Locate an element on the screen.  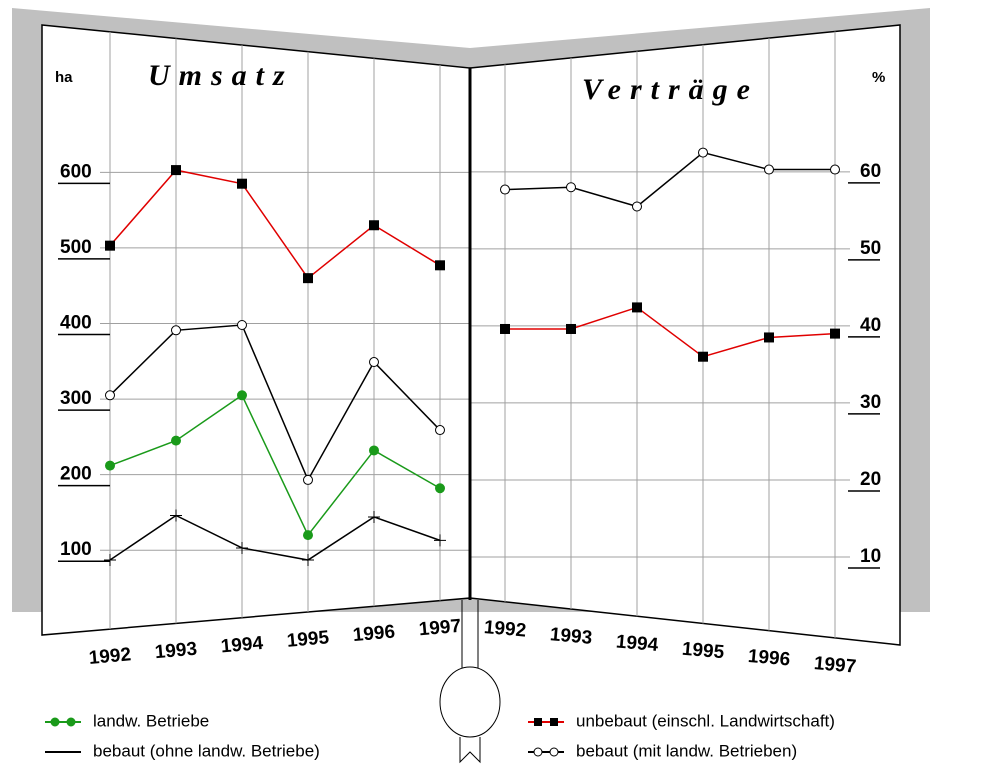
legend-label: bebaut (ohne landw. Betriebe) is located at coordinates (206, 750).